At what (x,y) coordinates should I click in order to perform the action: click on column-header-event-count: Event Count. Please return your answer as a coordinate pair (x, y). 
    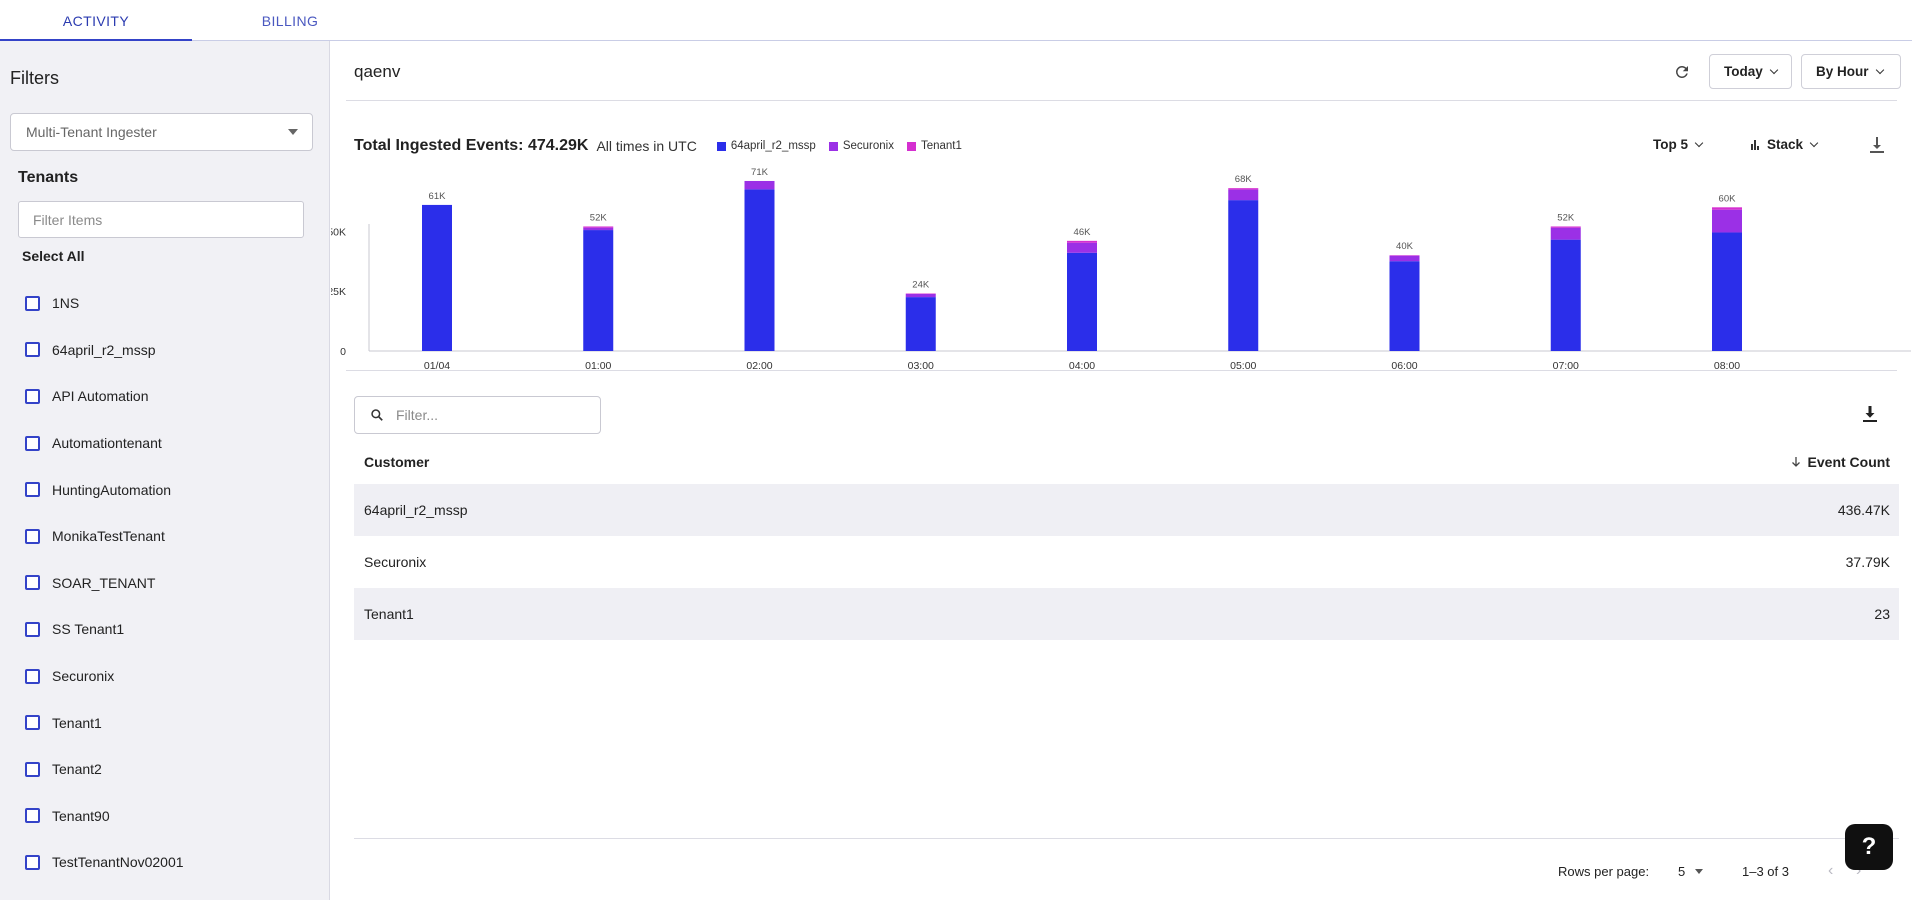
    Looking at the image, I should click on (1840, 462).